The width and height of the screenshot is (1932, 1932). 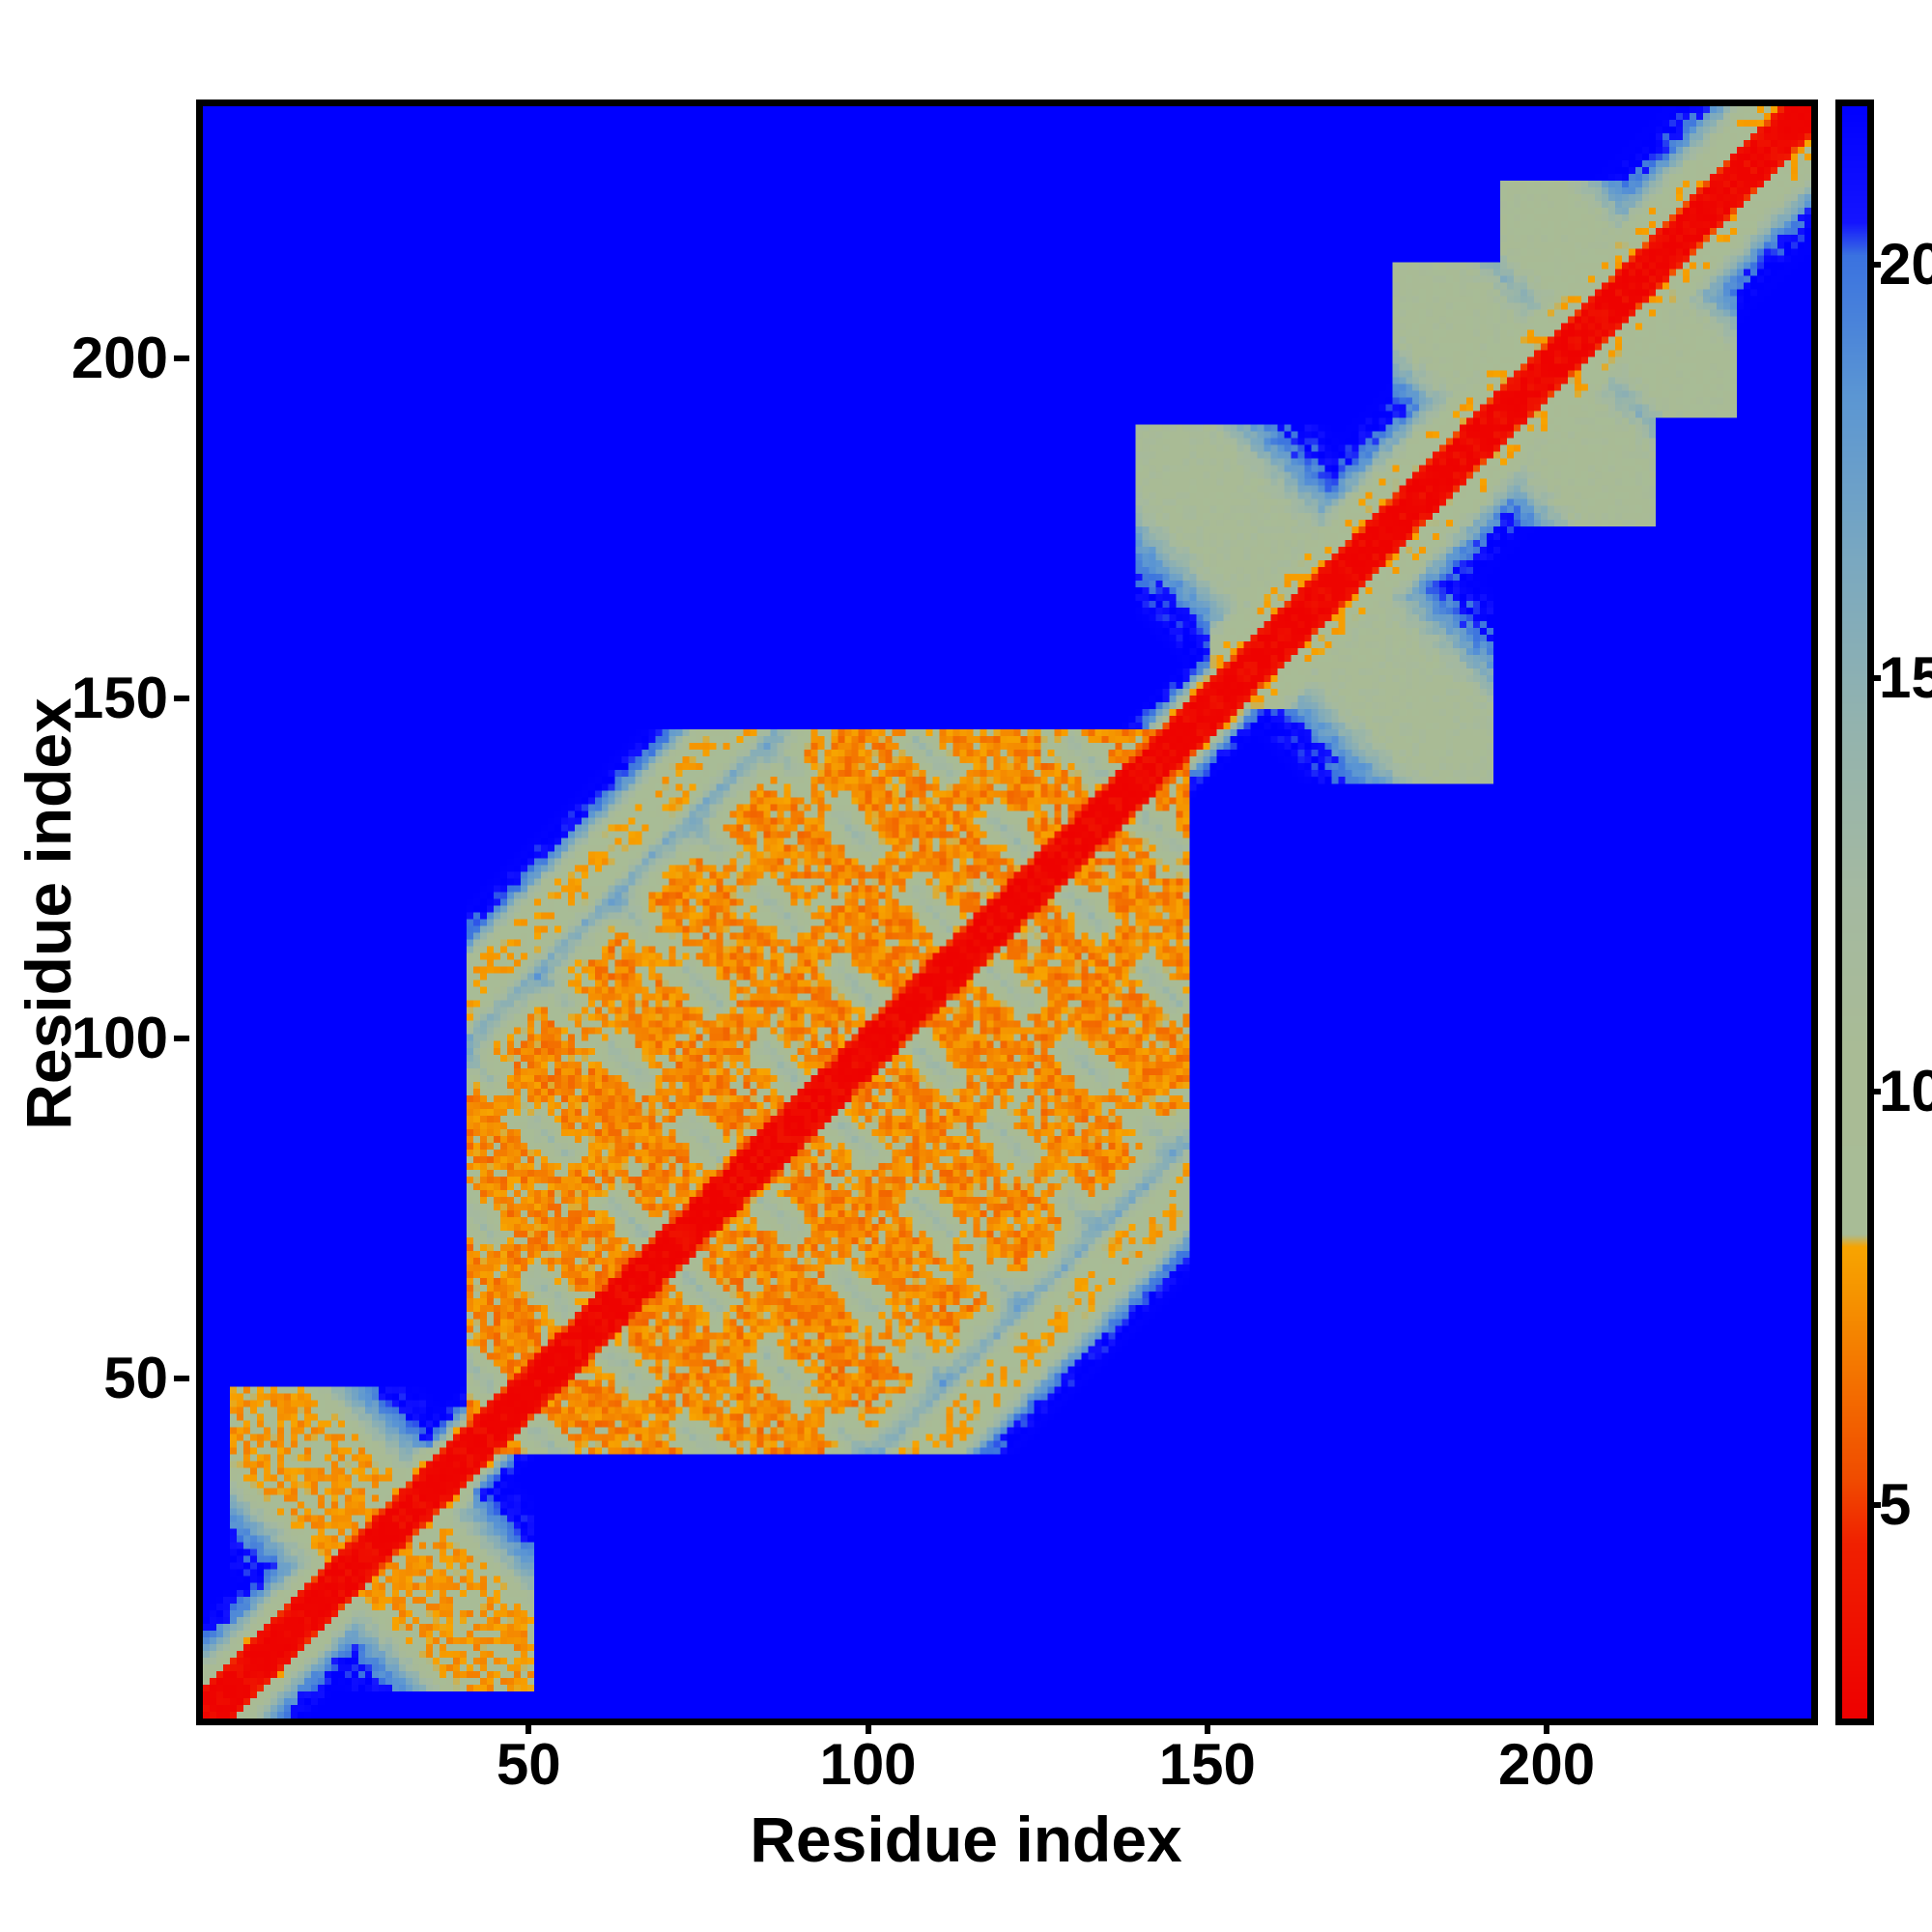 I want to click on y-tick-label: 50, so click(x=135, y=1377).